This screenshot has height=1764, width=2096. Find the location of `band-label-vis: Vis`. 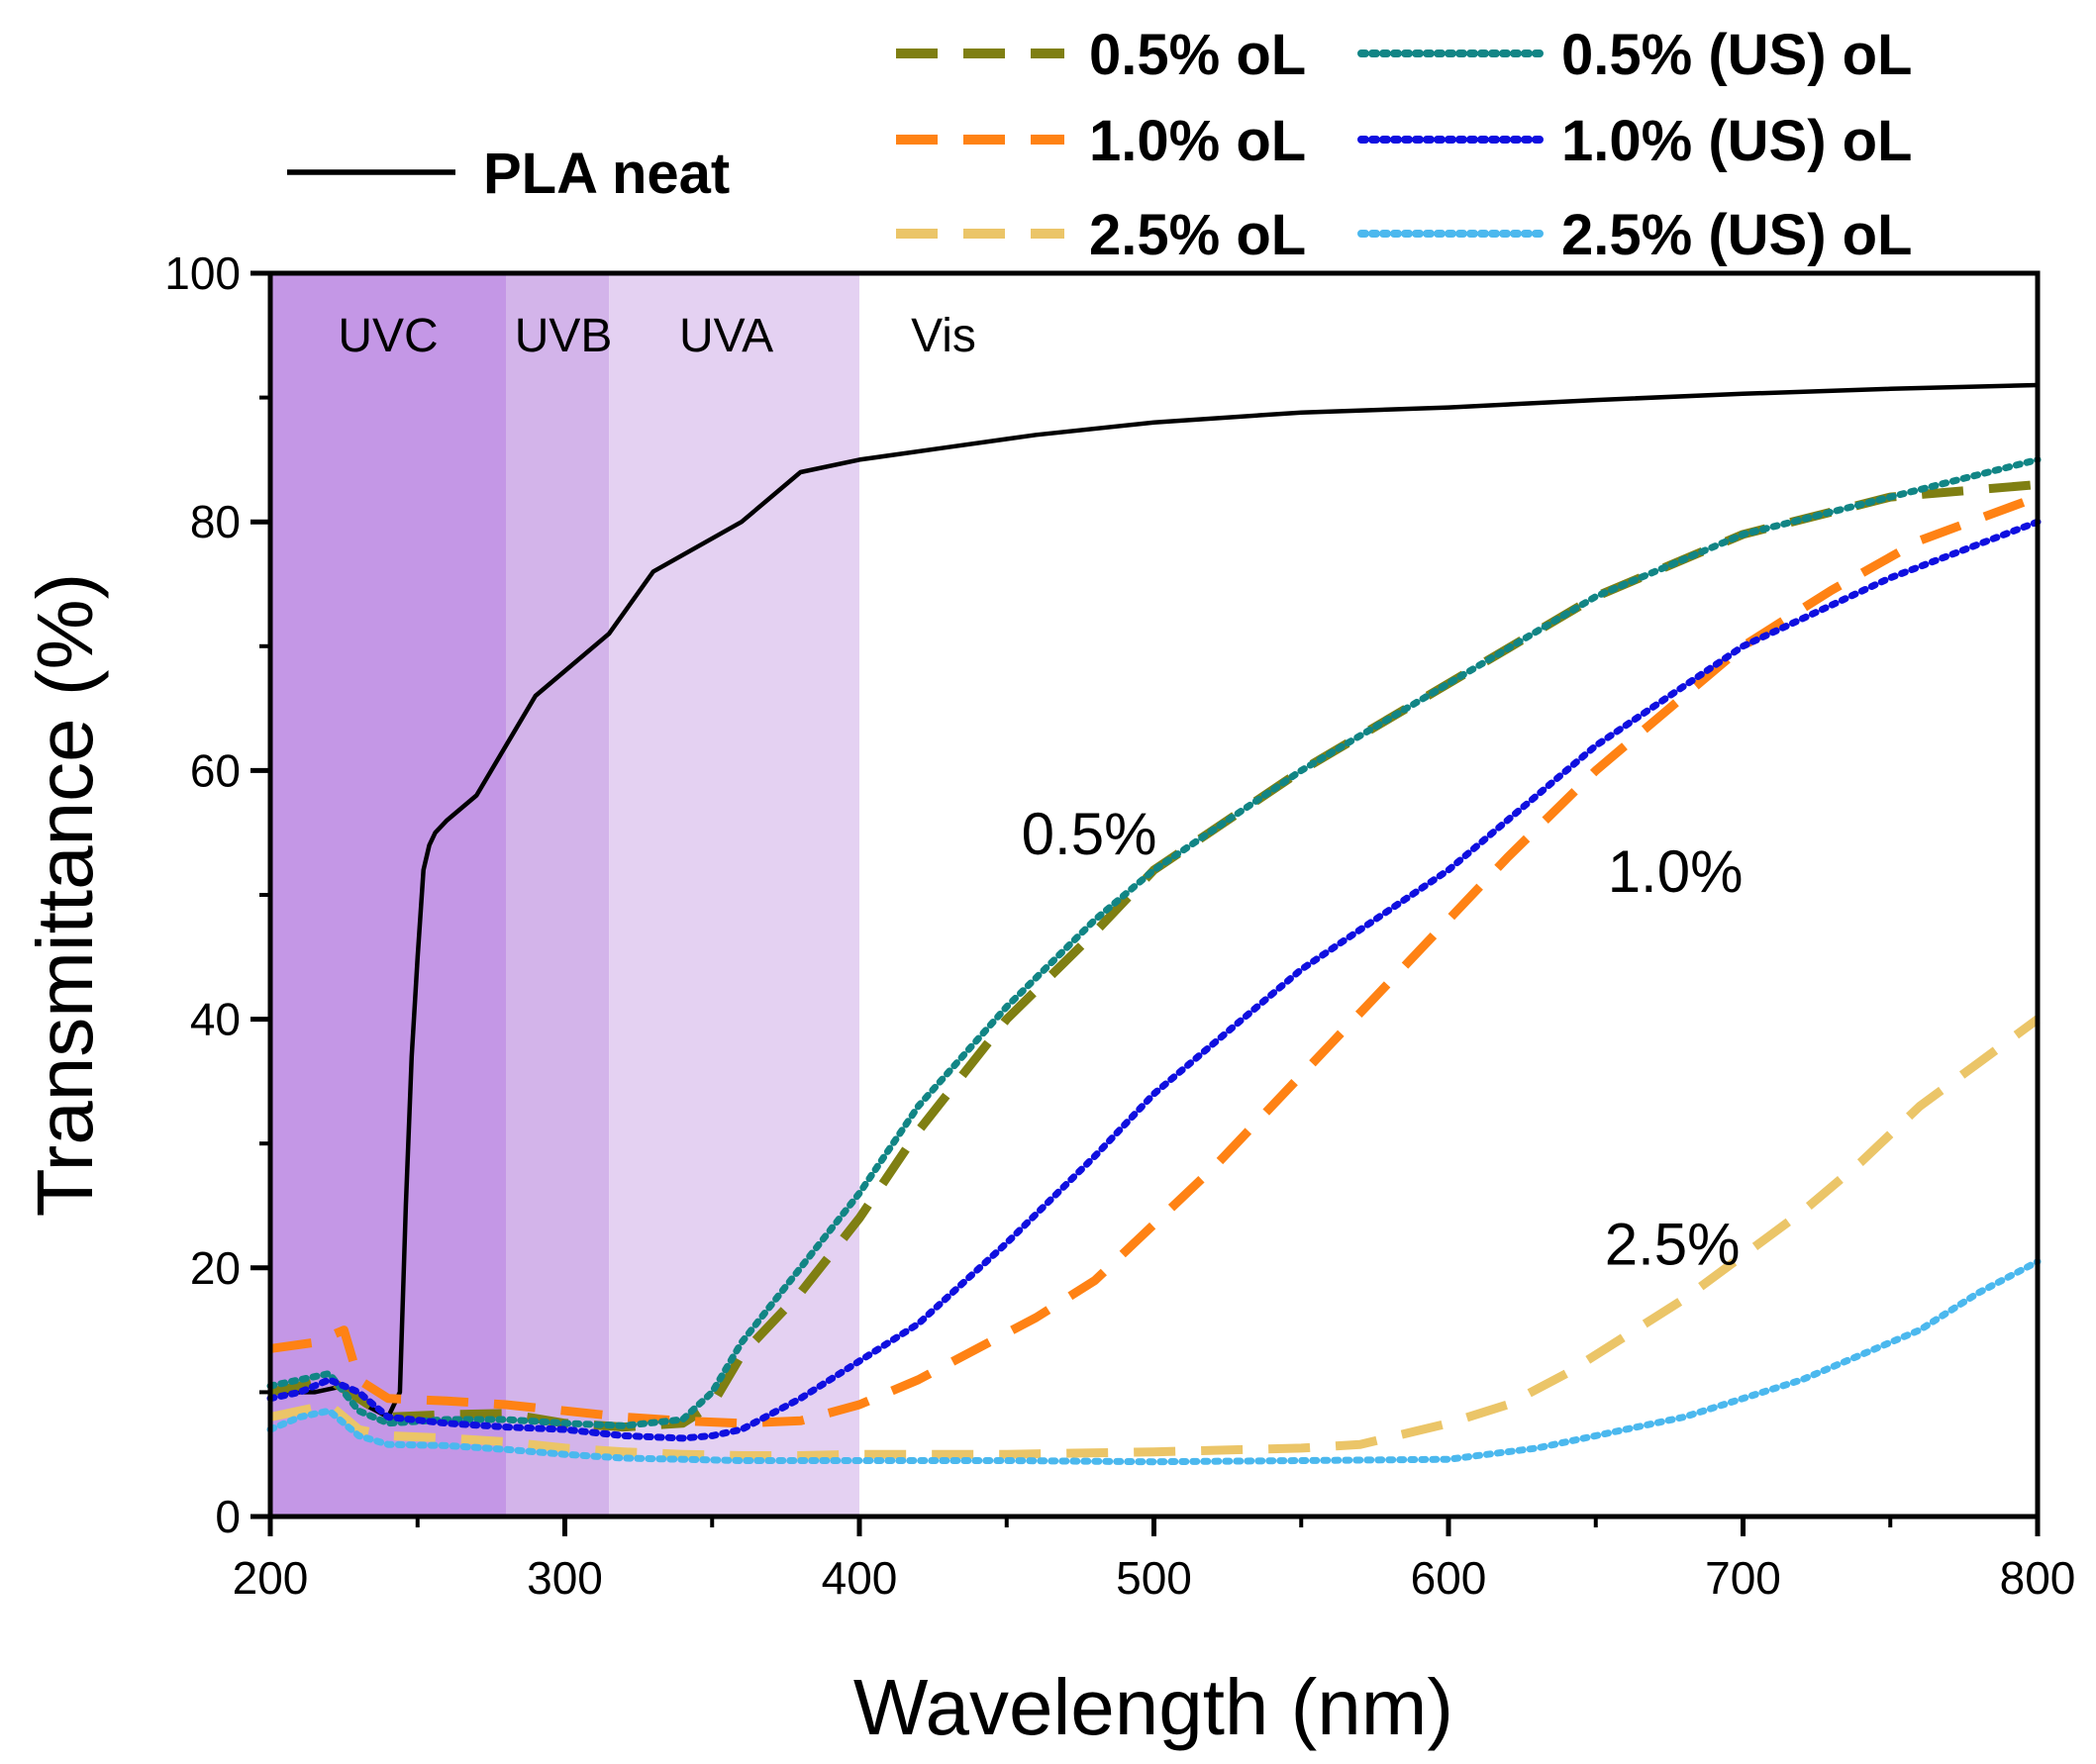

band-label-vis: Vis is located at coordinates (943, 336).